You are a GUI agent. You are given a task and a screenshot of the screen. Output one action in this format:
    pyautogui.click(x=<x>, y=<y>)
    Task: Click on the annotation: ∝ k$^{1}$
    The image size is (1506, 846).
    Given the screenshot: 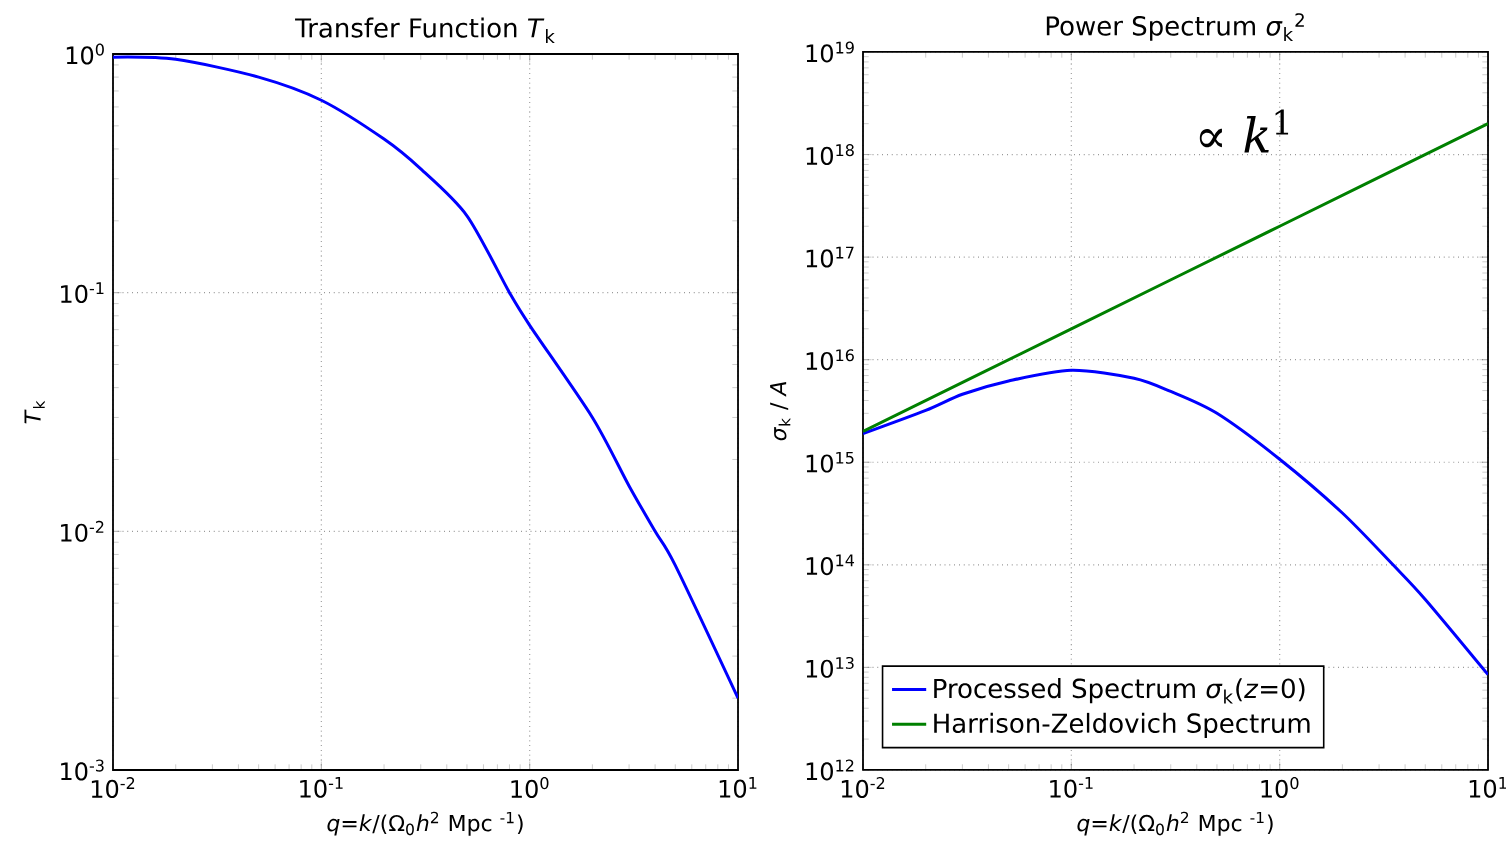 What is the action you would take?
    pyautogui.click(x=1244, y=131)
    